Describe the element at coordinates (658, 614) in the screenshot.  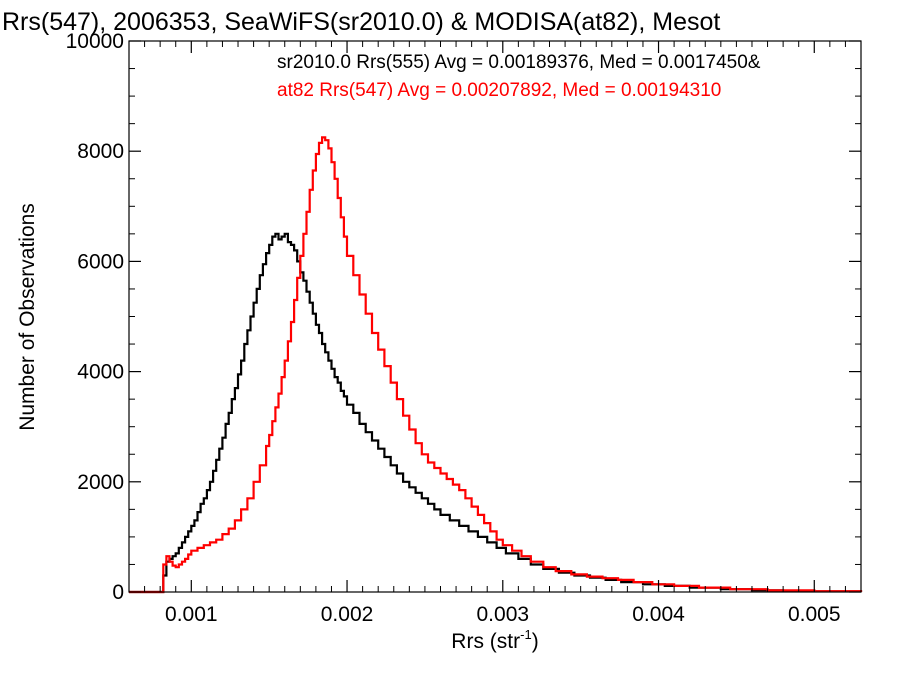
I see `x-tick-label-3: 0.004` at that location.